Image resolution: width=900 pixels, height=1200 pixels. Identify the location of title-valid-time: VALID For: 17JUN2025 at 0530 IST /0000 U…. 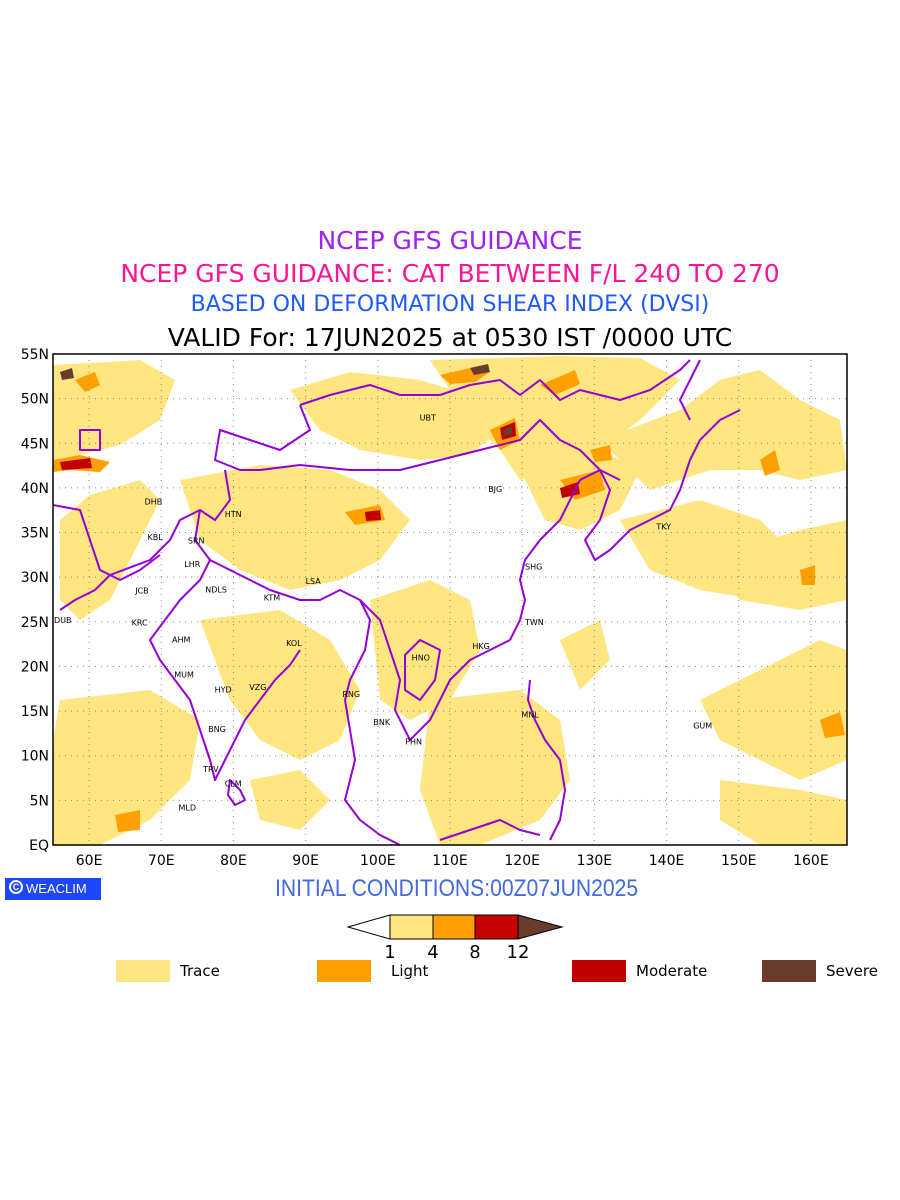
(450, 337).